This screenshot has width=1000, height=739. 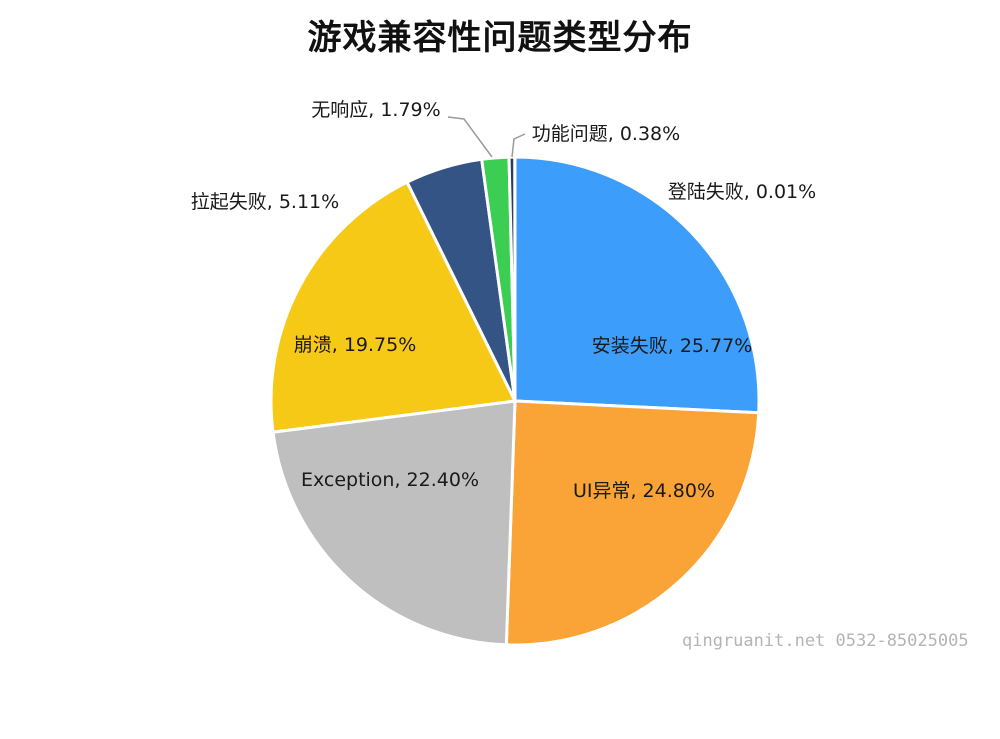 I want to click on watermark: qingruanit.net 0532-85025005, so click(x=825, y=641).